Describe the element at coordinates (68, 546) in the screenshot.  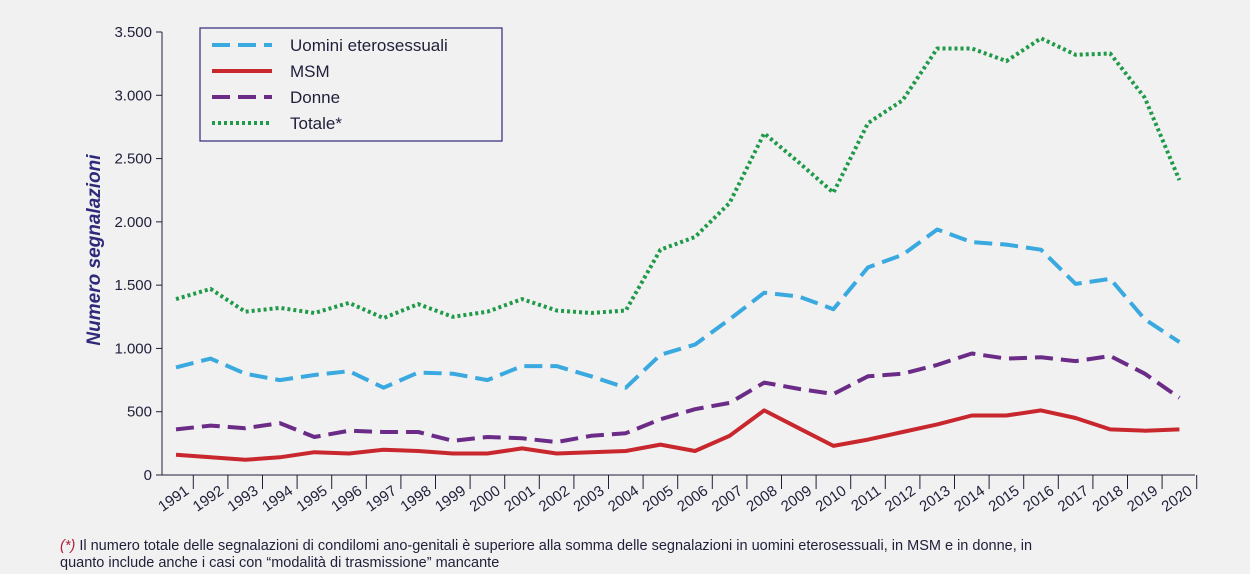
I see `footnote-marker: (*)` at that location.